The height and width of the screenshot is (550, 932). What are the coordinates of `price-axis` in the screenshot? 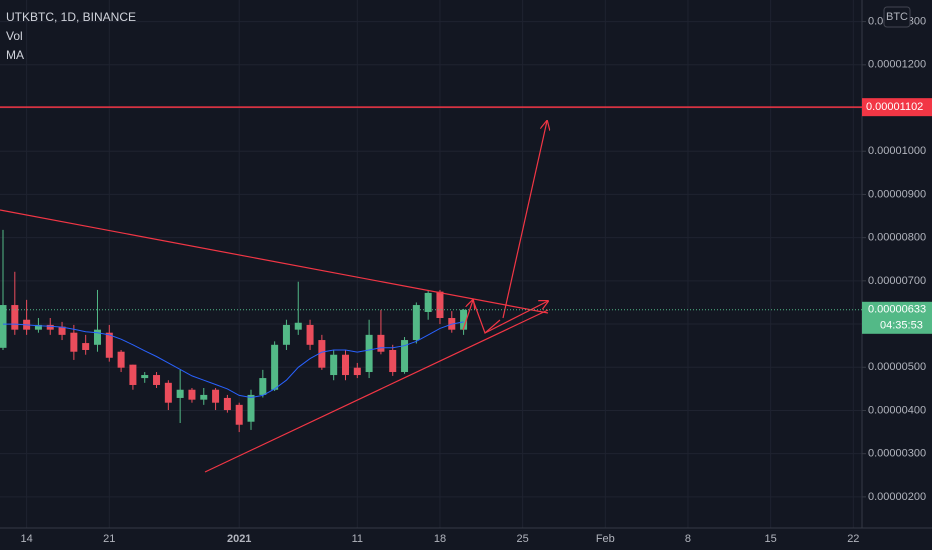 It's located at (897, 275).